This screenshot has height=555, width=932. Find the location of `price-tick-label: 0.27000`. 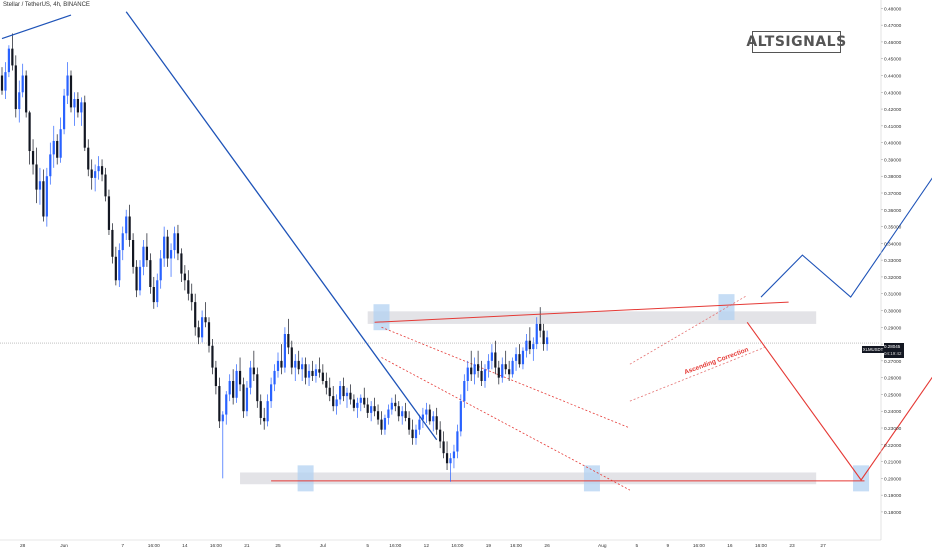

price-tick-label: 0.27000 is located at coordinates (893, 362).